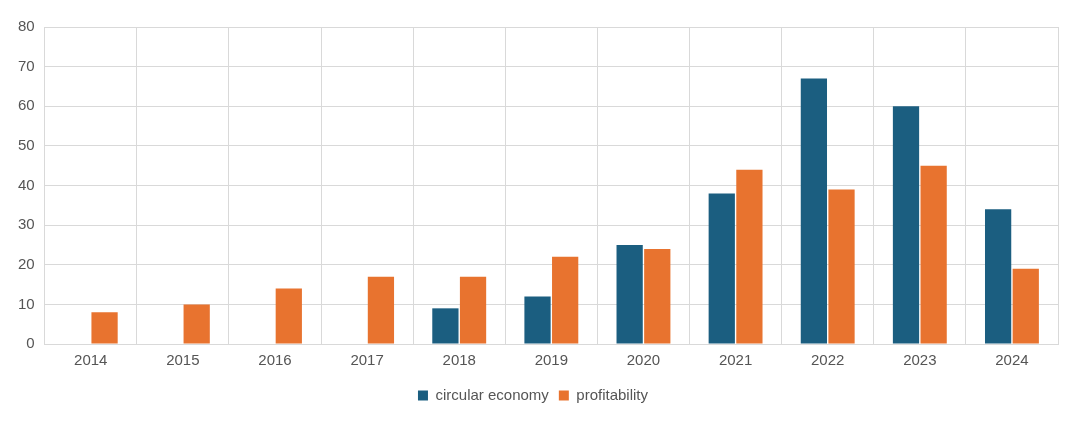 This screenshot has height=423, width=1071. I want to click on x-tick-label: 2014, so click(91, 360).